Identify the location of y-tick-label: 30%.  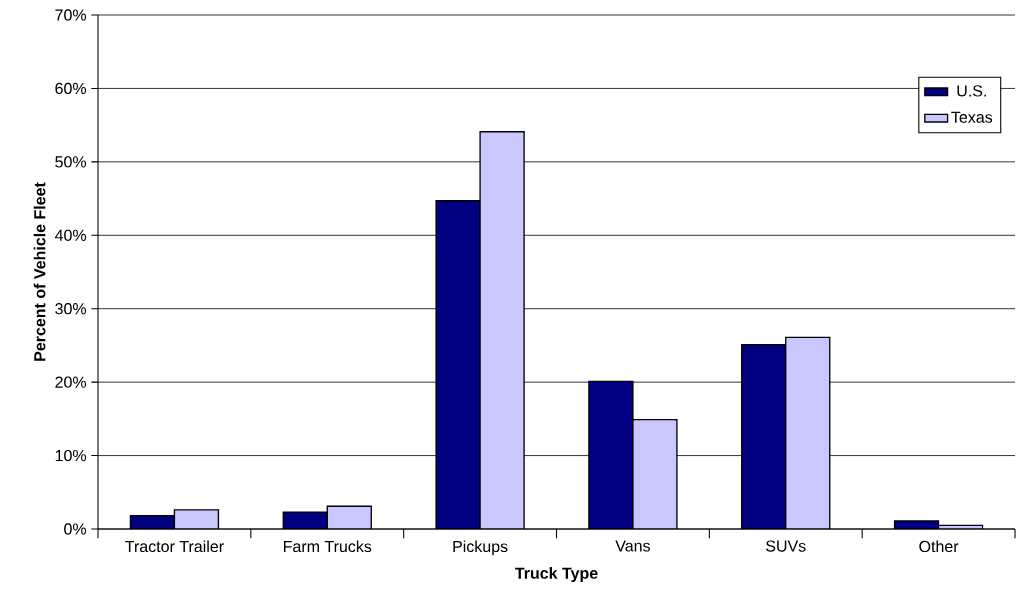
(71, 309).